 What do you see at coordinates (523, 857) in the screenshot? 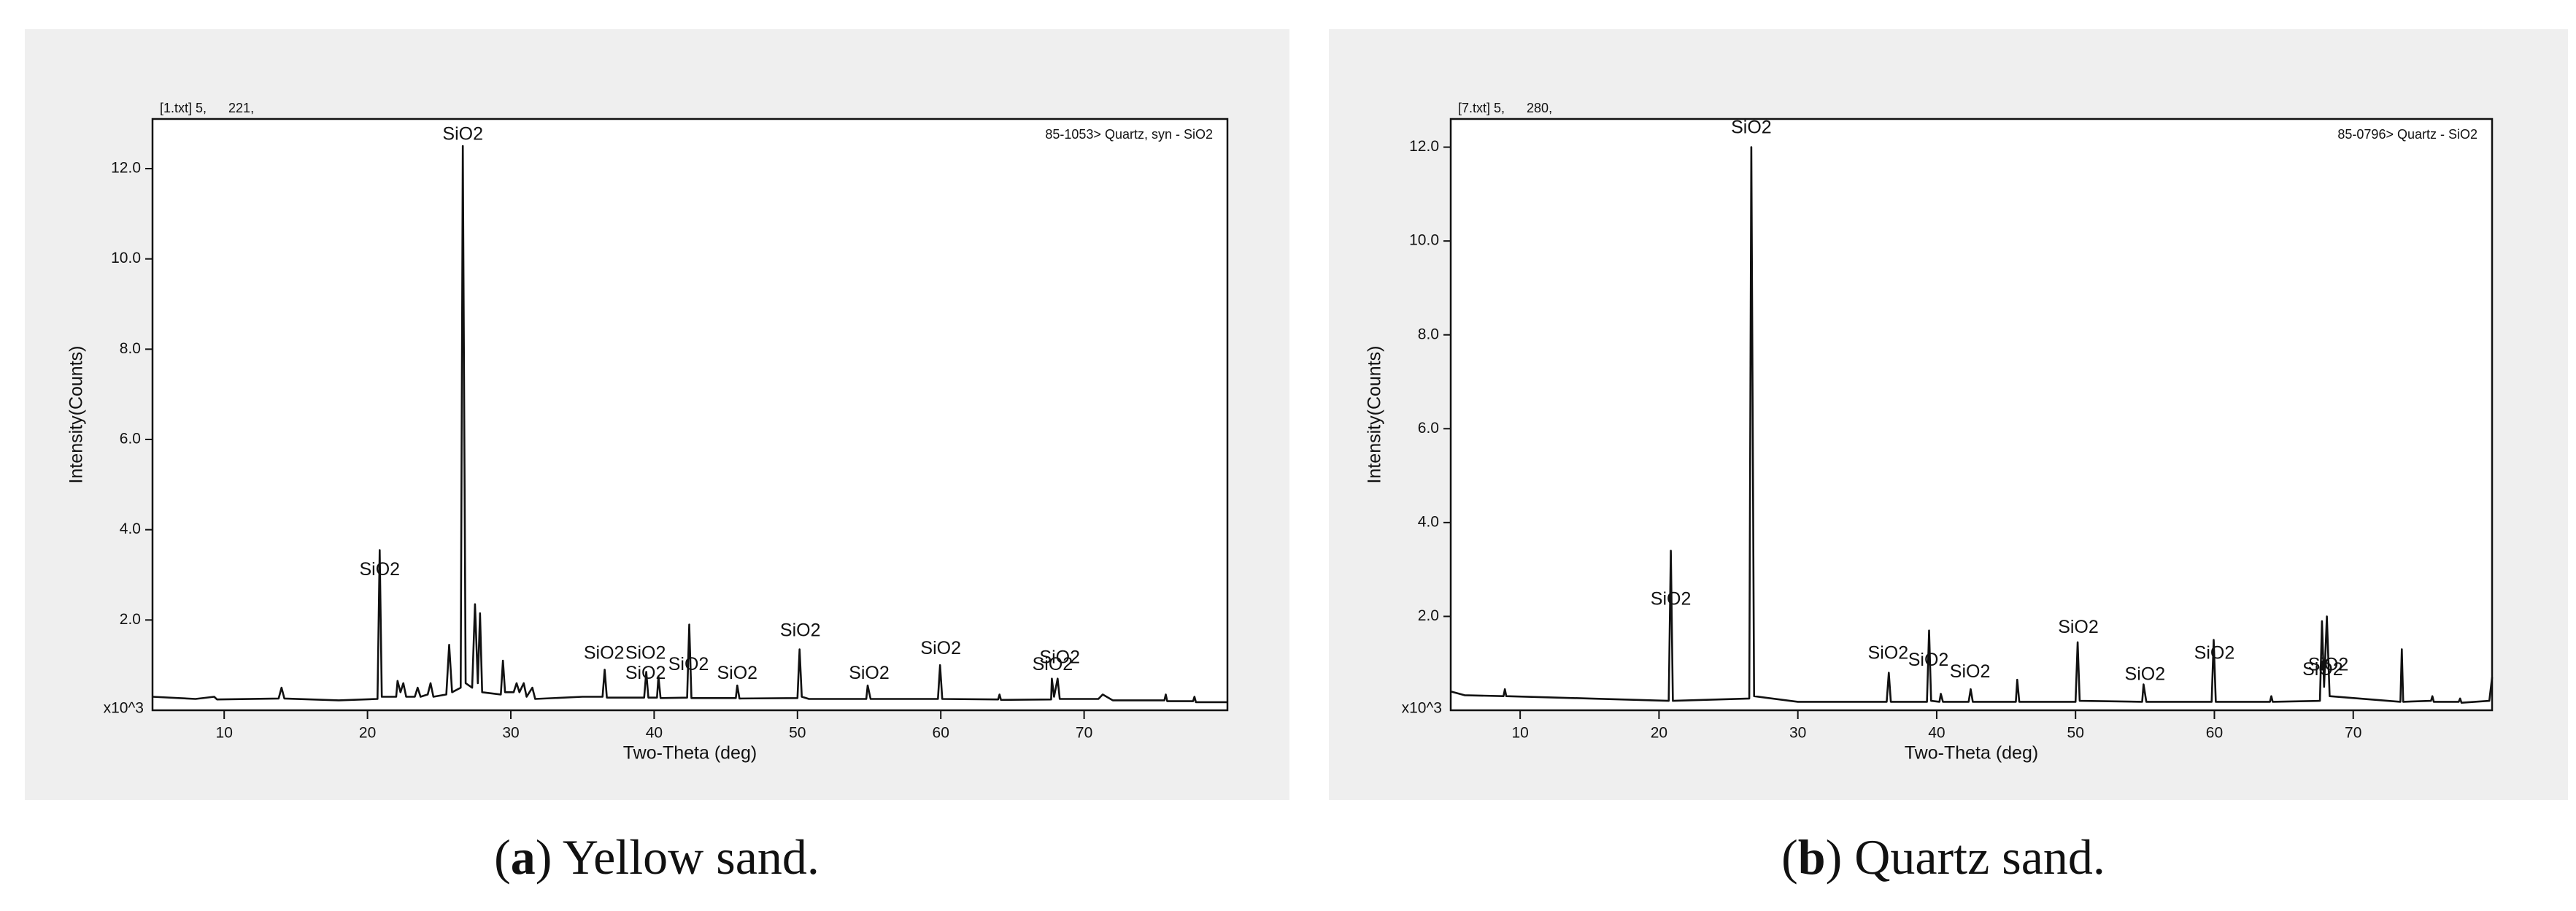
I see `caption-part: a` at bounding box center [523, 857].